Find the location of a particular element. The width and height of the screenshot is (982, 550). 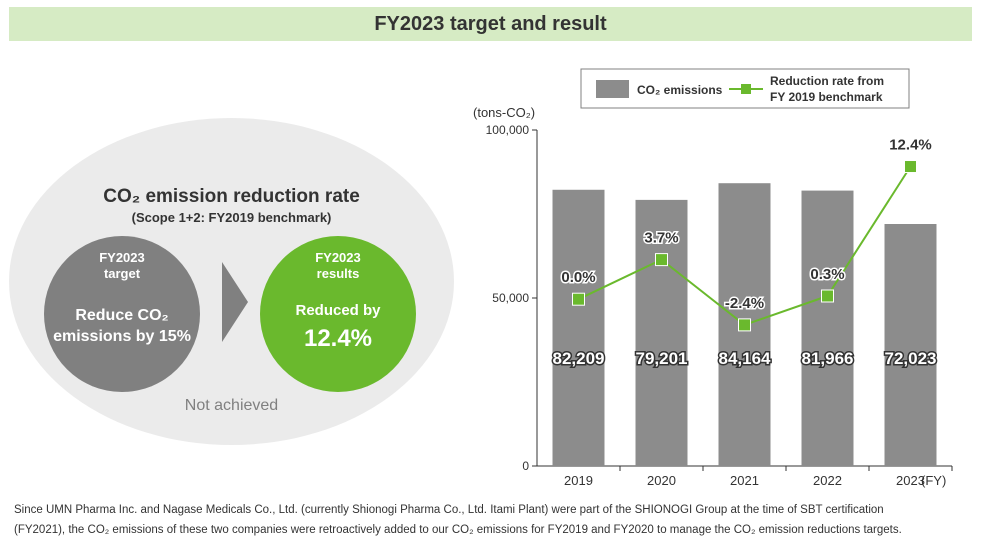

result-label-line1: FY2023 is located at coordinates (338, 257).